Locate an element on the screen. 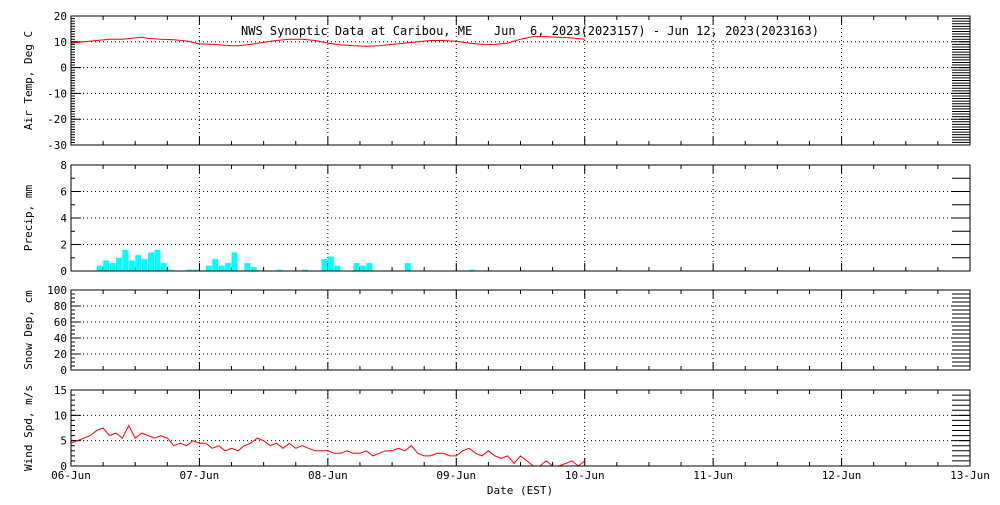  y-axis-title: Wind Spd, m/s is located at coordinates (28, 428).